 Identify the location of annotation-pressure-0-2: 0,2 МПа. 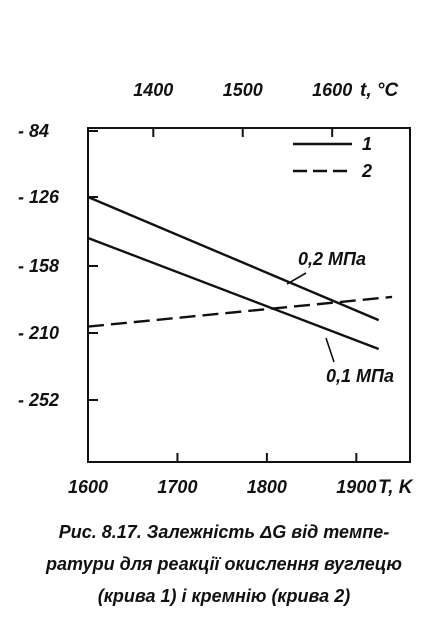
(332, 259).